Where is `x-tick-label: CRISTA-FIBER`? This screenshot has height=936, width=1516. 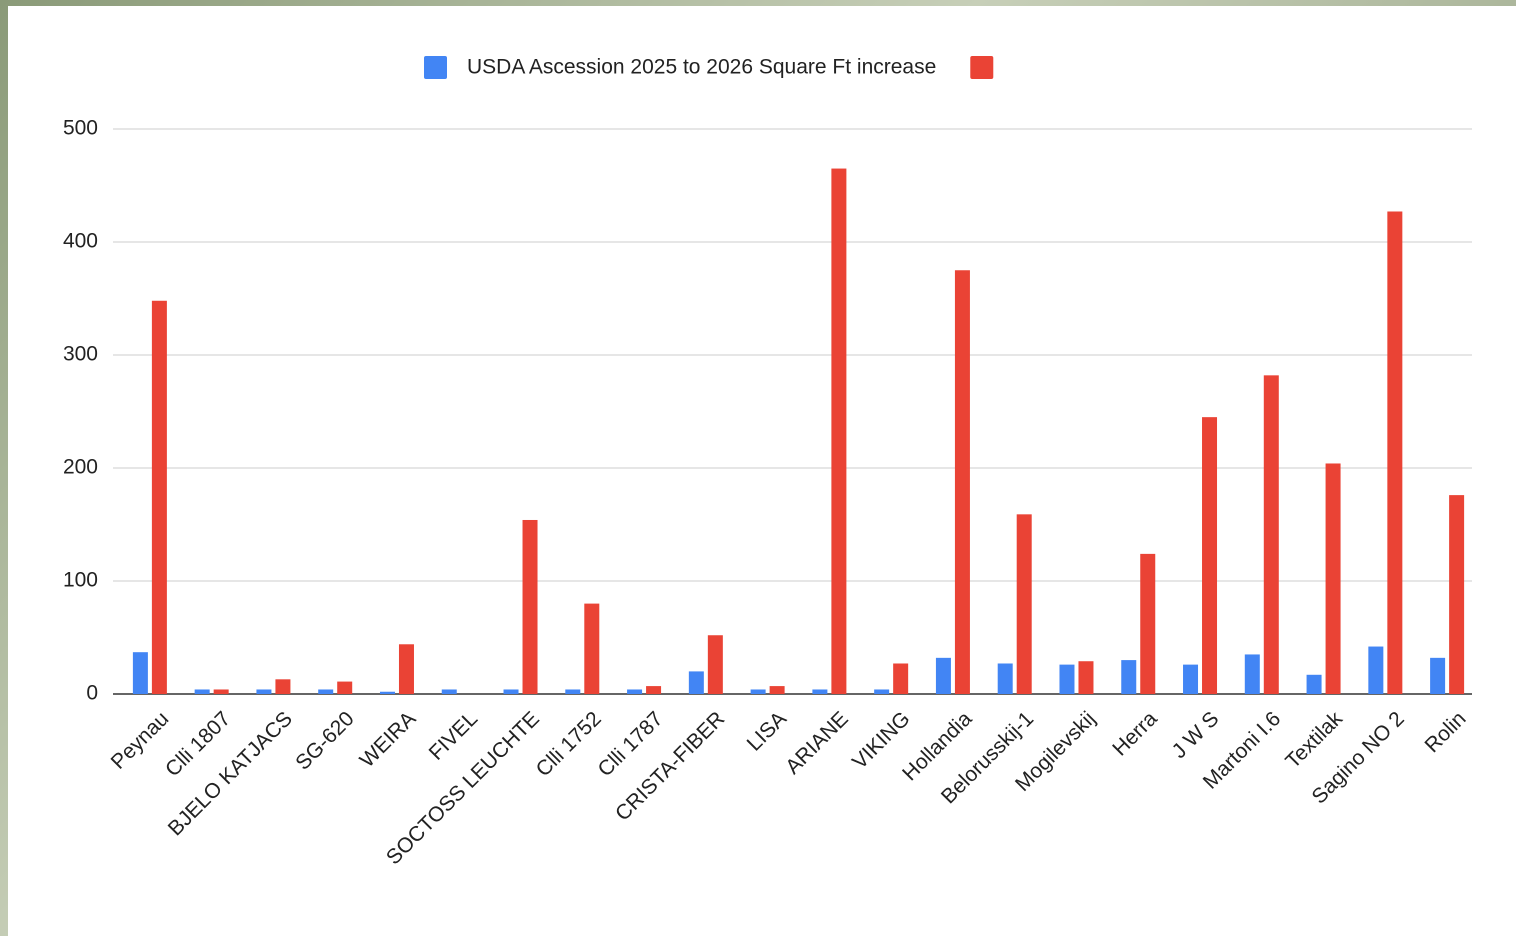 x-tick-label: CRISTA-FIBER is located at coordinates (670, 766).